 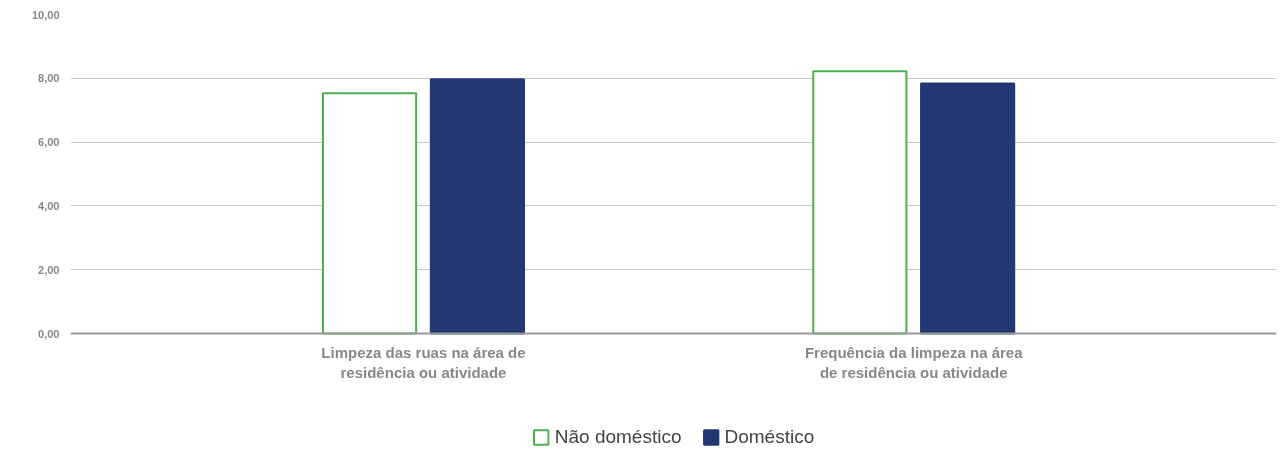 I want to click on x-tick-label: Frequência da limpeza na área de residência ou atividade, so click(x=914, y=362).